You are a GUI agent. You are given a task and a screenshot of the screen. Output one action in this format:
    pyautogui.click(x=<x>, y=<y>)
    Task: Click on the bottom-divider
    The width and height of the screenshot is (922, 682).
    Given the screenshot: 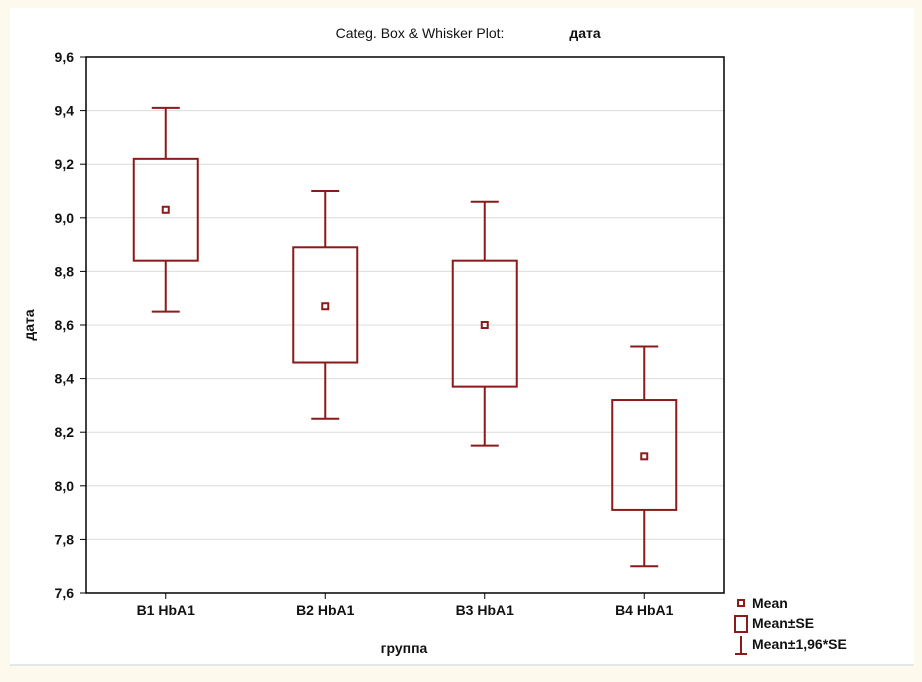 What is the action you would take?
    pyautogui.click(x=462, y=665)
    